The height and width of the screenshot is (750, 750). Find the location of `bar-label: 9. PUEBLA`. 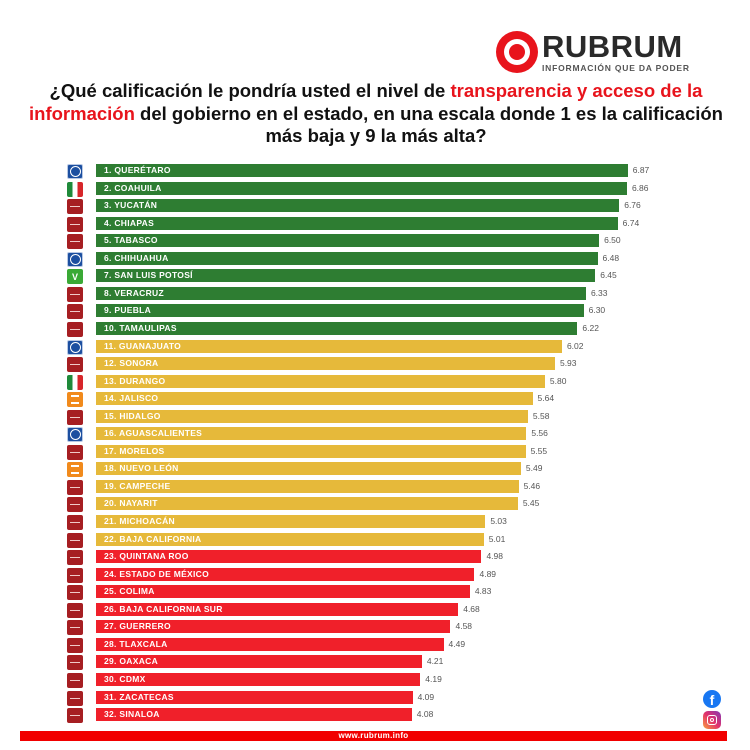

bar-label: 9. PUEBLA is located at coordinates (128, 310).